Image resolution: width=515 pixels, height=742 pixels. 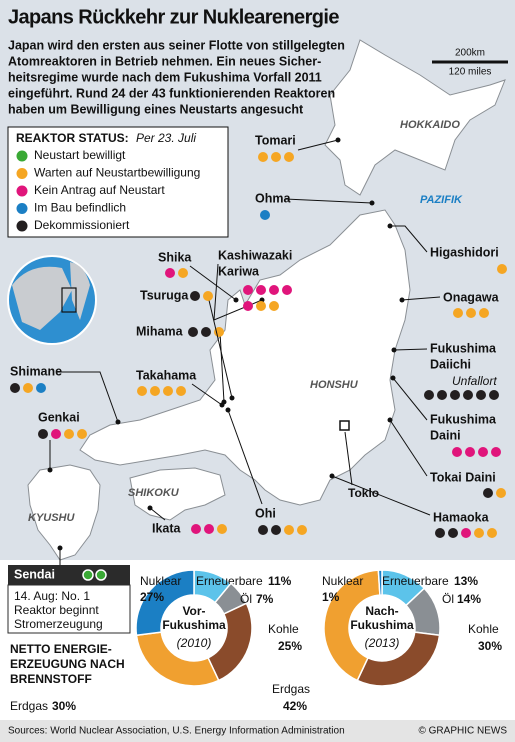 I want to click on site-name: Genkai, so click(x=59, y=417).